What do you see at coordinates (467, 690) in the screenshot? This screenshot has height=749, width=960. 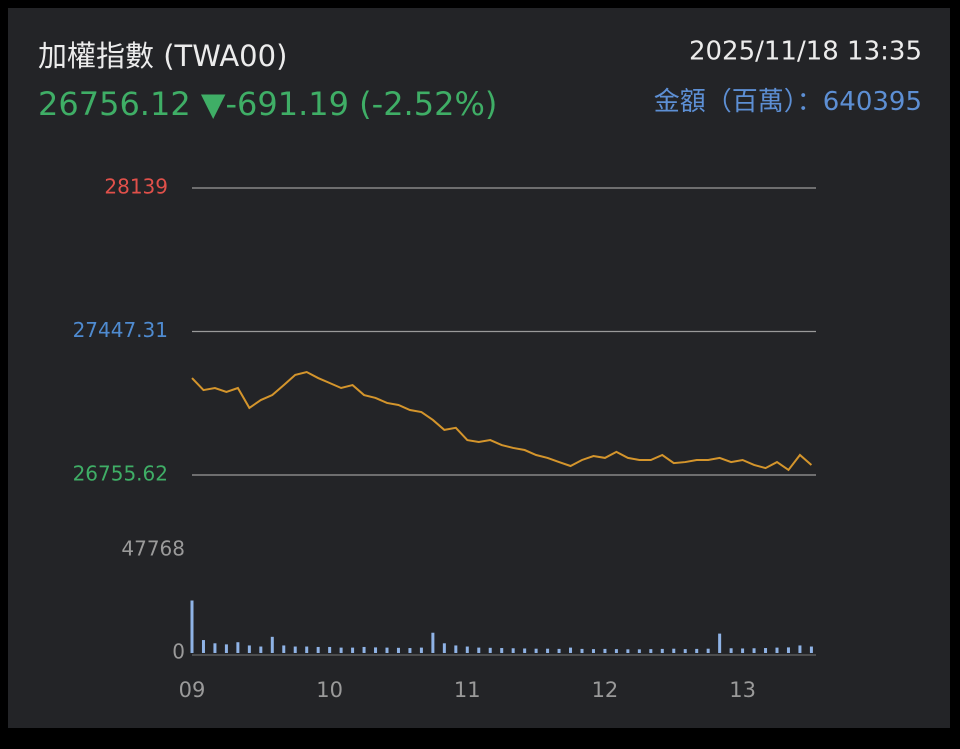 I see `x-tick-label: 11` at bounding box center [467, 690].